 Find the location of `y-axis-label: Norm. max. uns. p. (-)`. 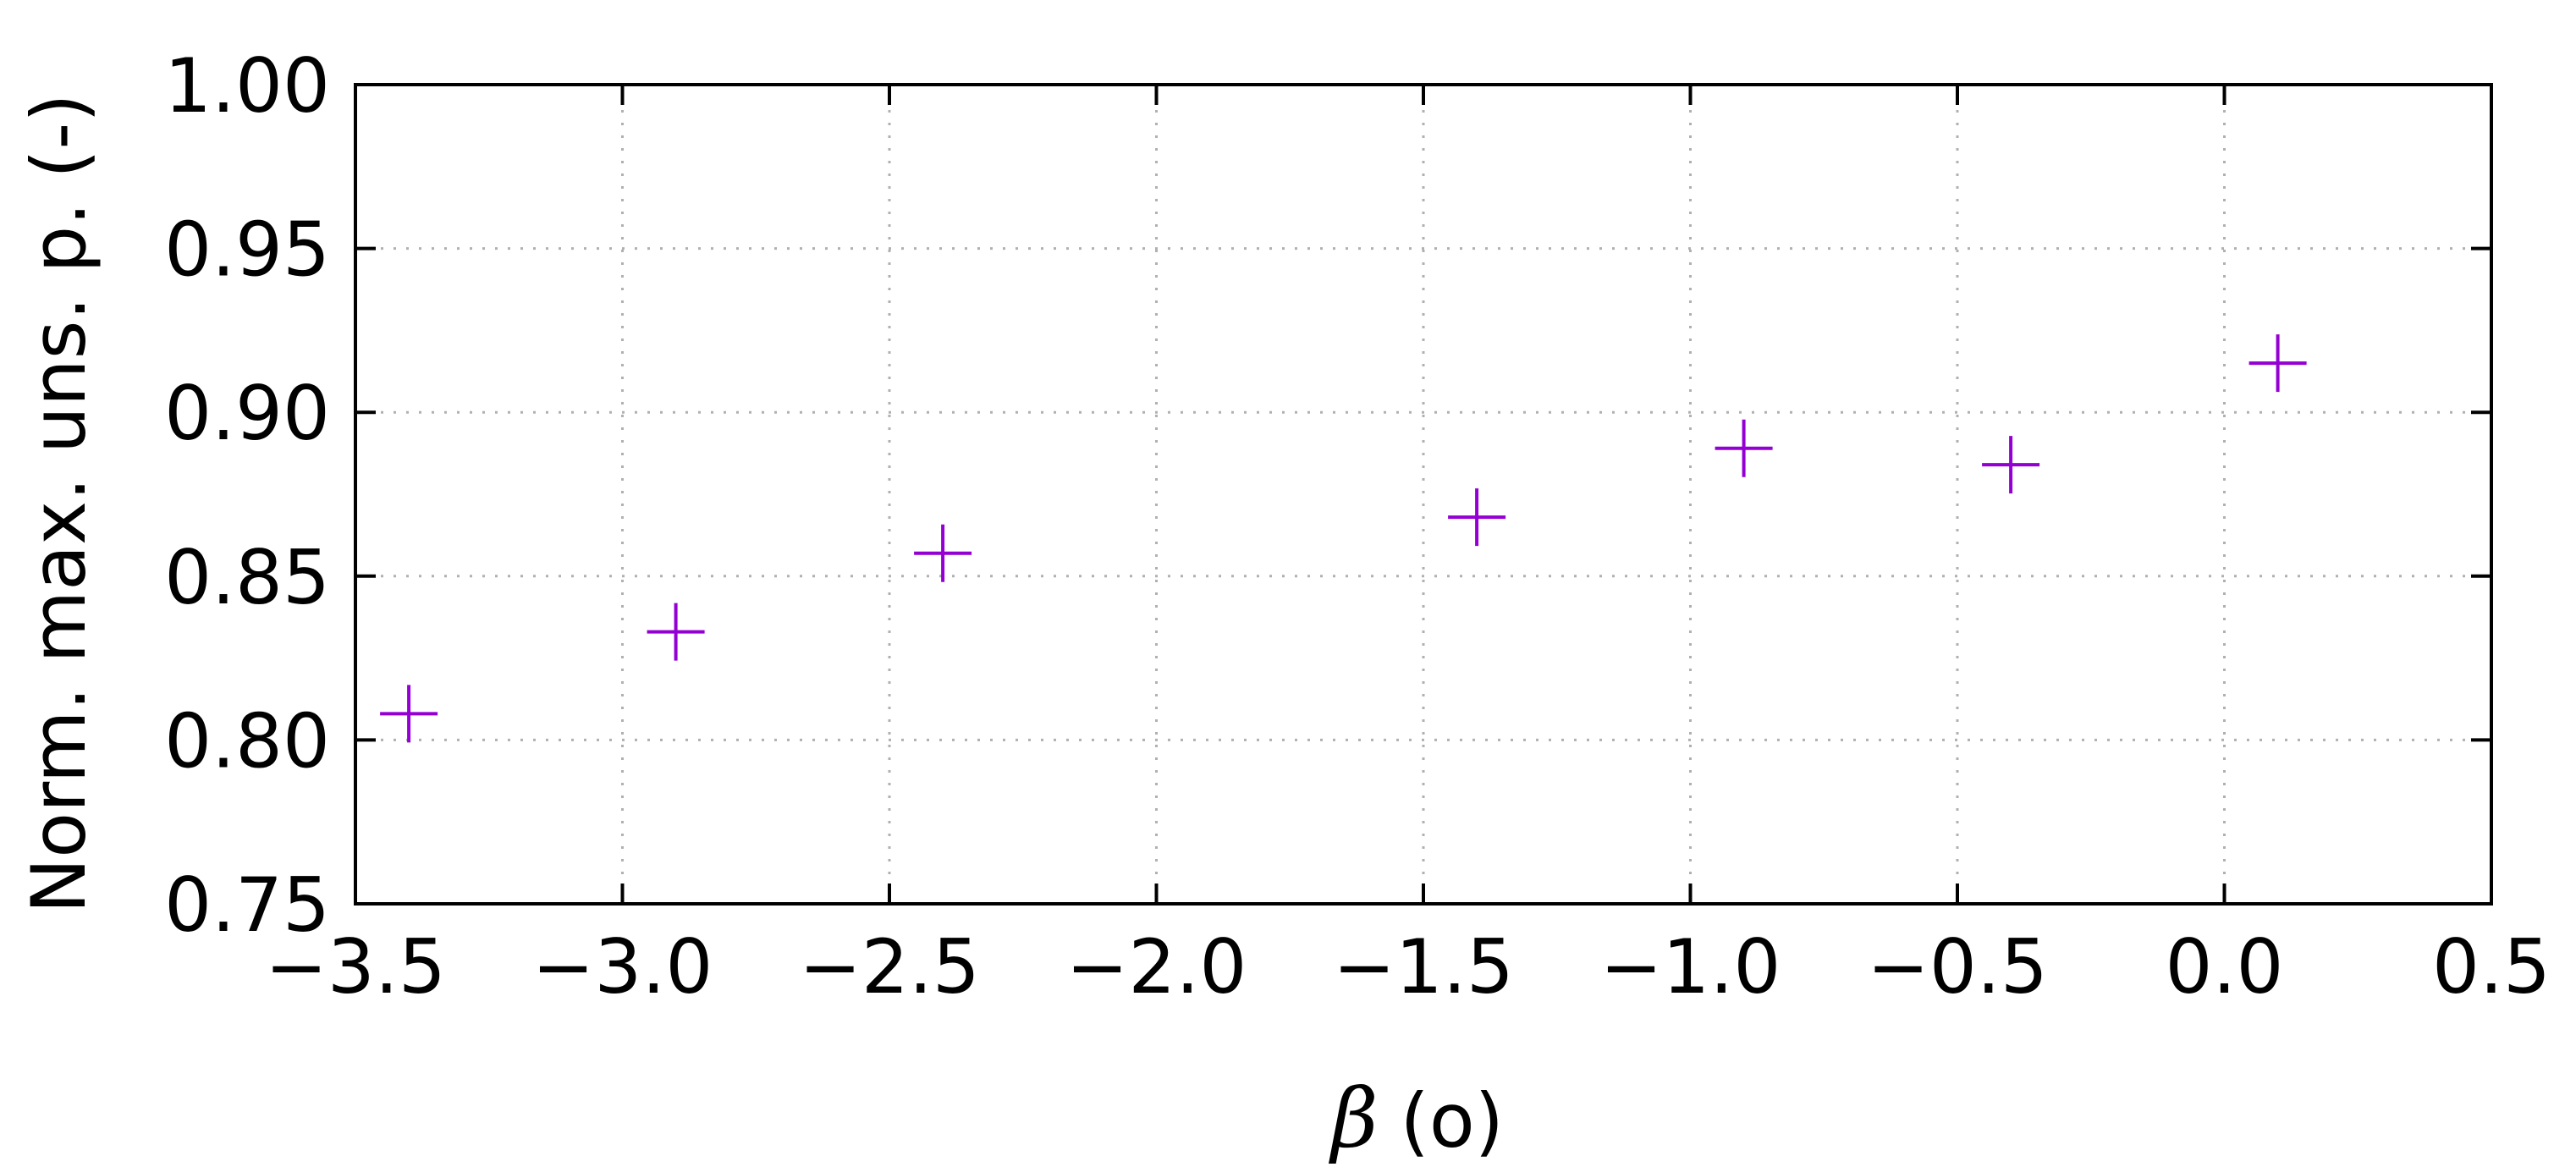

y-axis-label: Norm. max. uns. p. (-) is located at coordinates (58, 503).